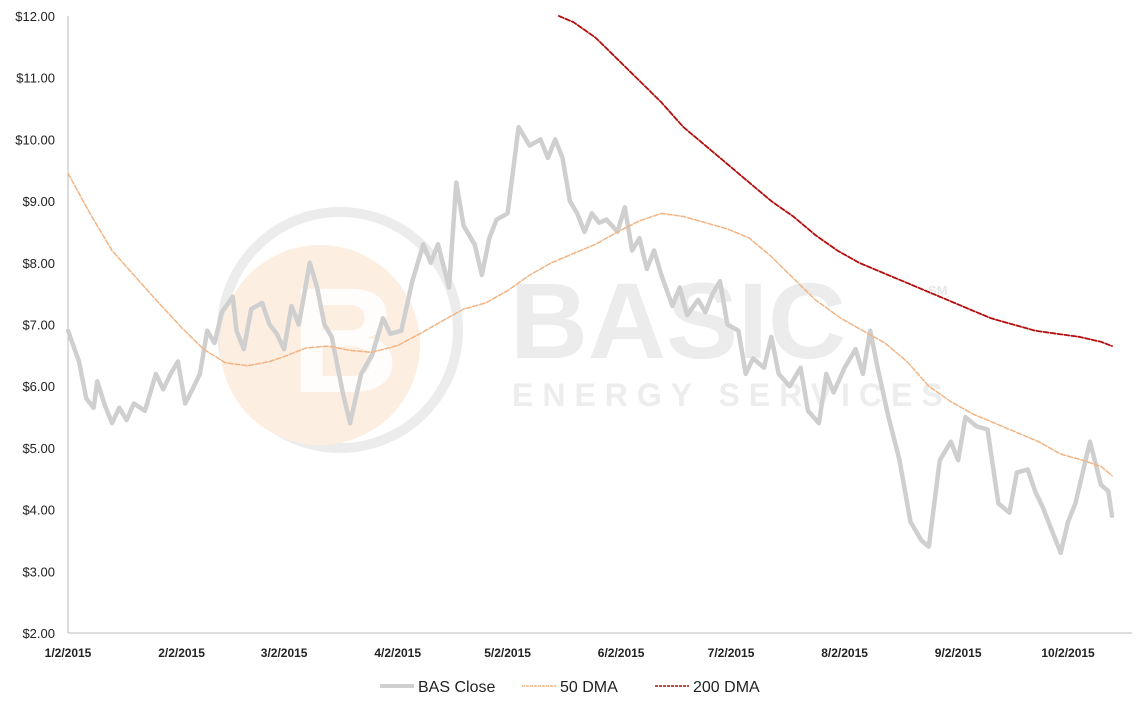  What do you see at coordinates (397, 653) in the screenshot?
I see `x-tick-label: 4/2/2015` at bounding box center [397, 653].